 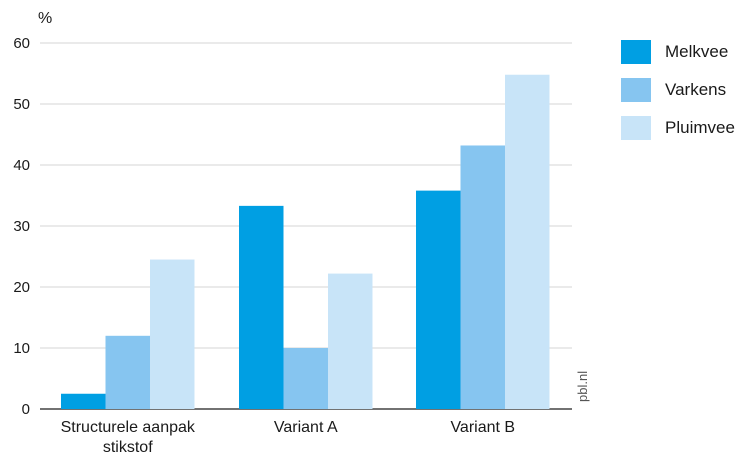 What do you see at coordinates (636, 90) in the screenshot?
I see `legend-swatch-varkens` at bounding box center [636, 90].